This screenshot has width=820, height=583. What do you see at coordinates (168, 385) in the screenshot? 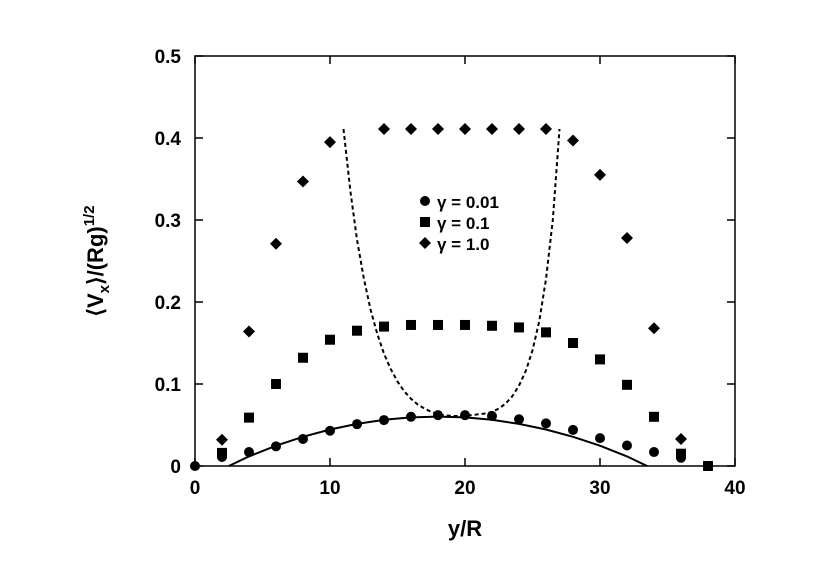
I see `y-tick-label: 0.1` at bounding box center [168, 385].